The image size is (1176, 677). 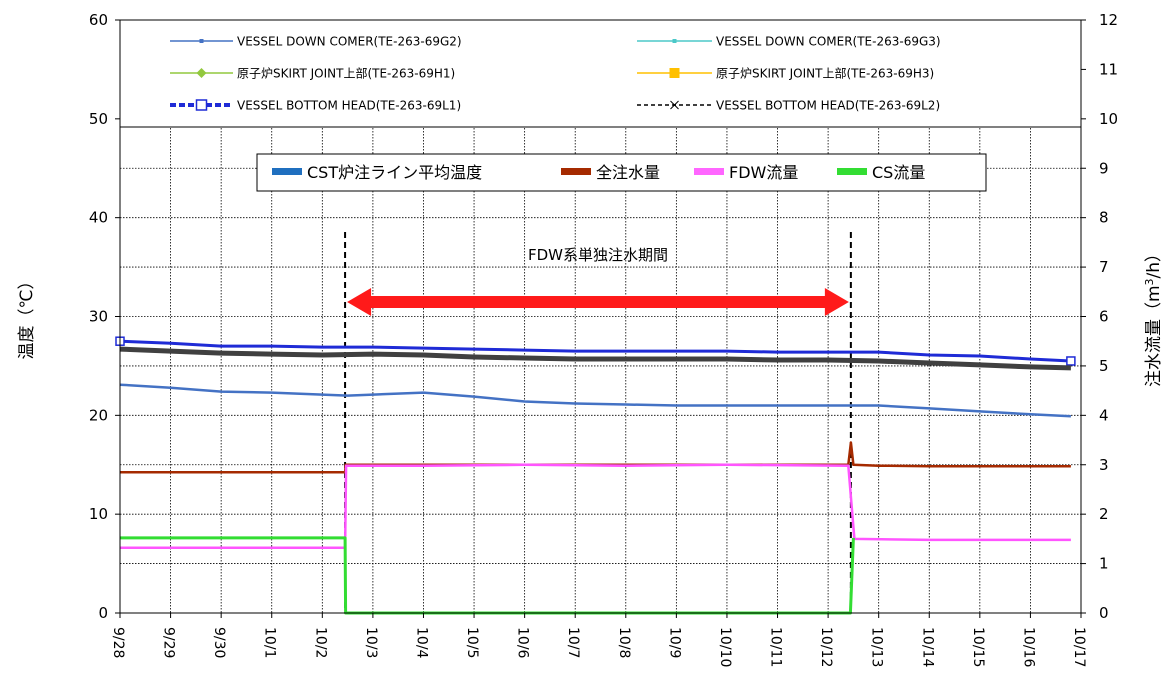 What do you see at coordinates (1149, 281) in the screenshot?
I see `y-right-label-superscript: 3` at bounding box center [1149, 281].